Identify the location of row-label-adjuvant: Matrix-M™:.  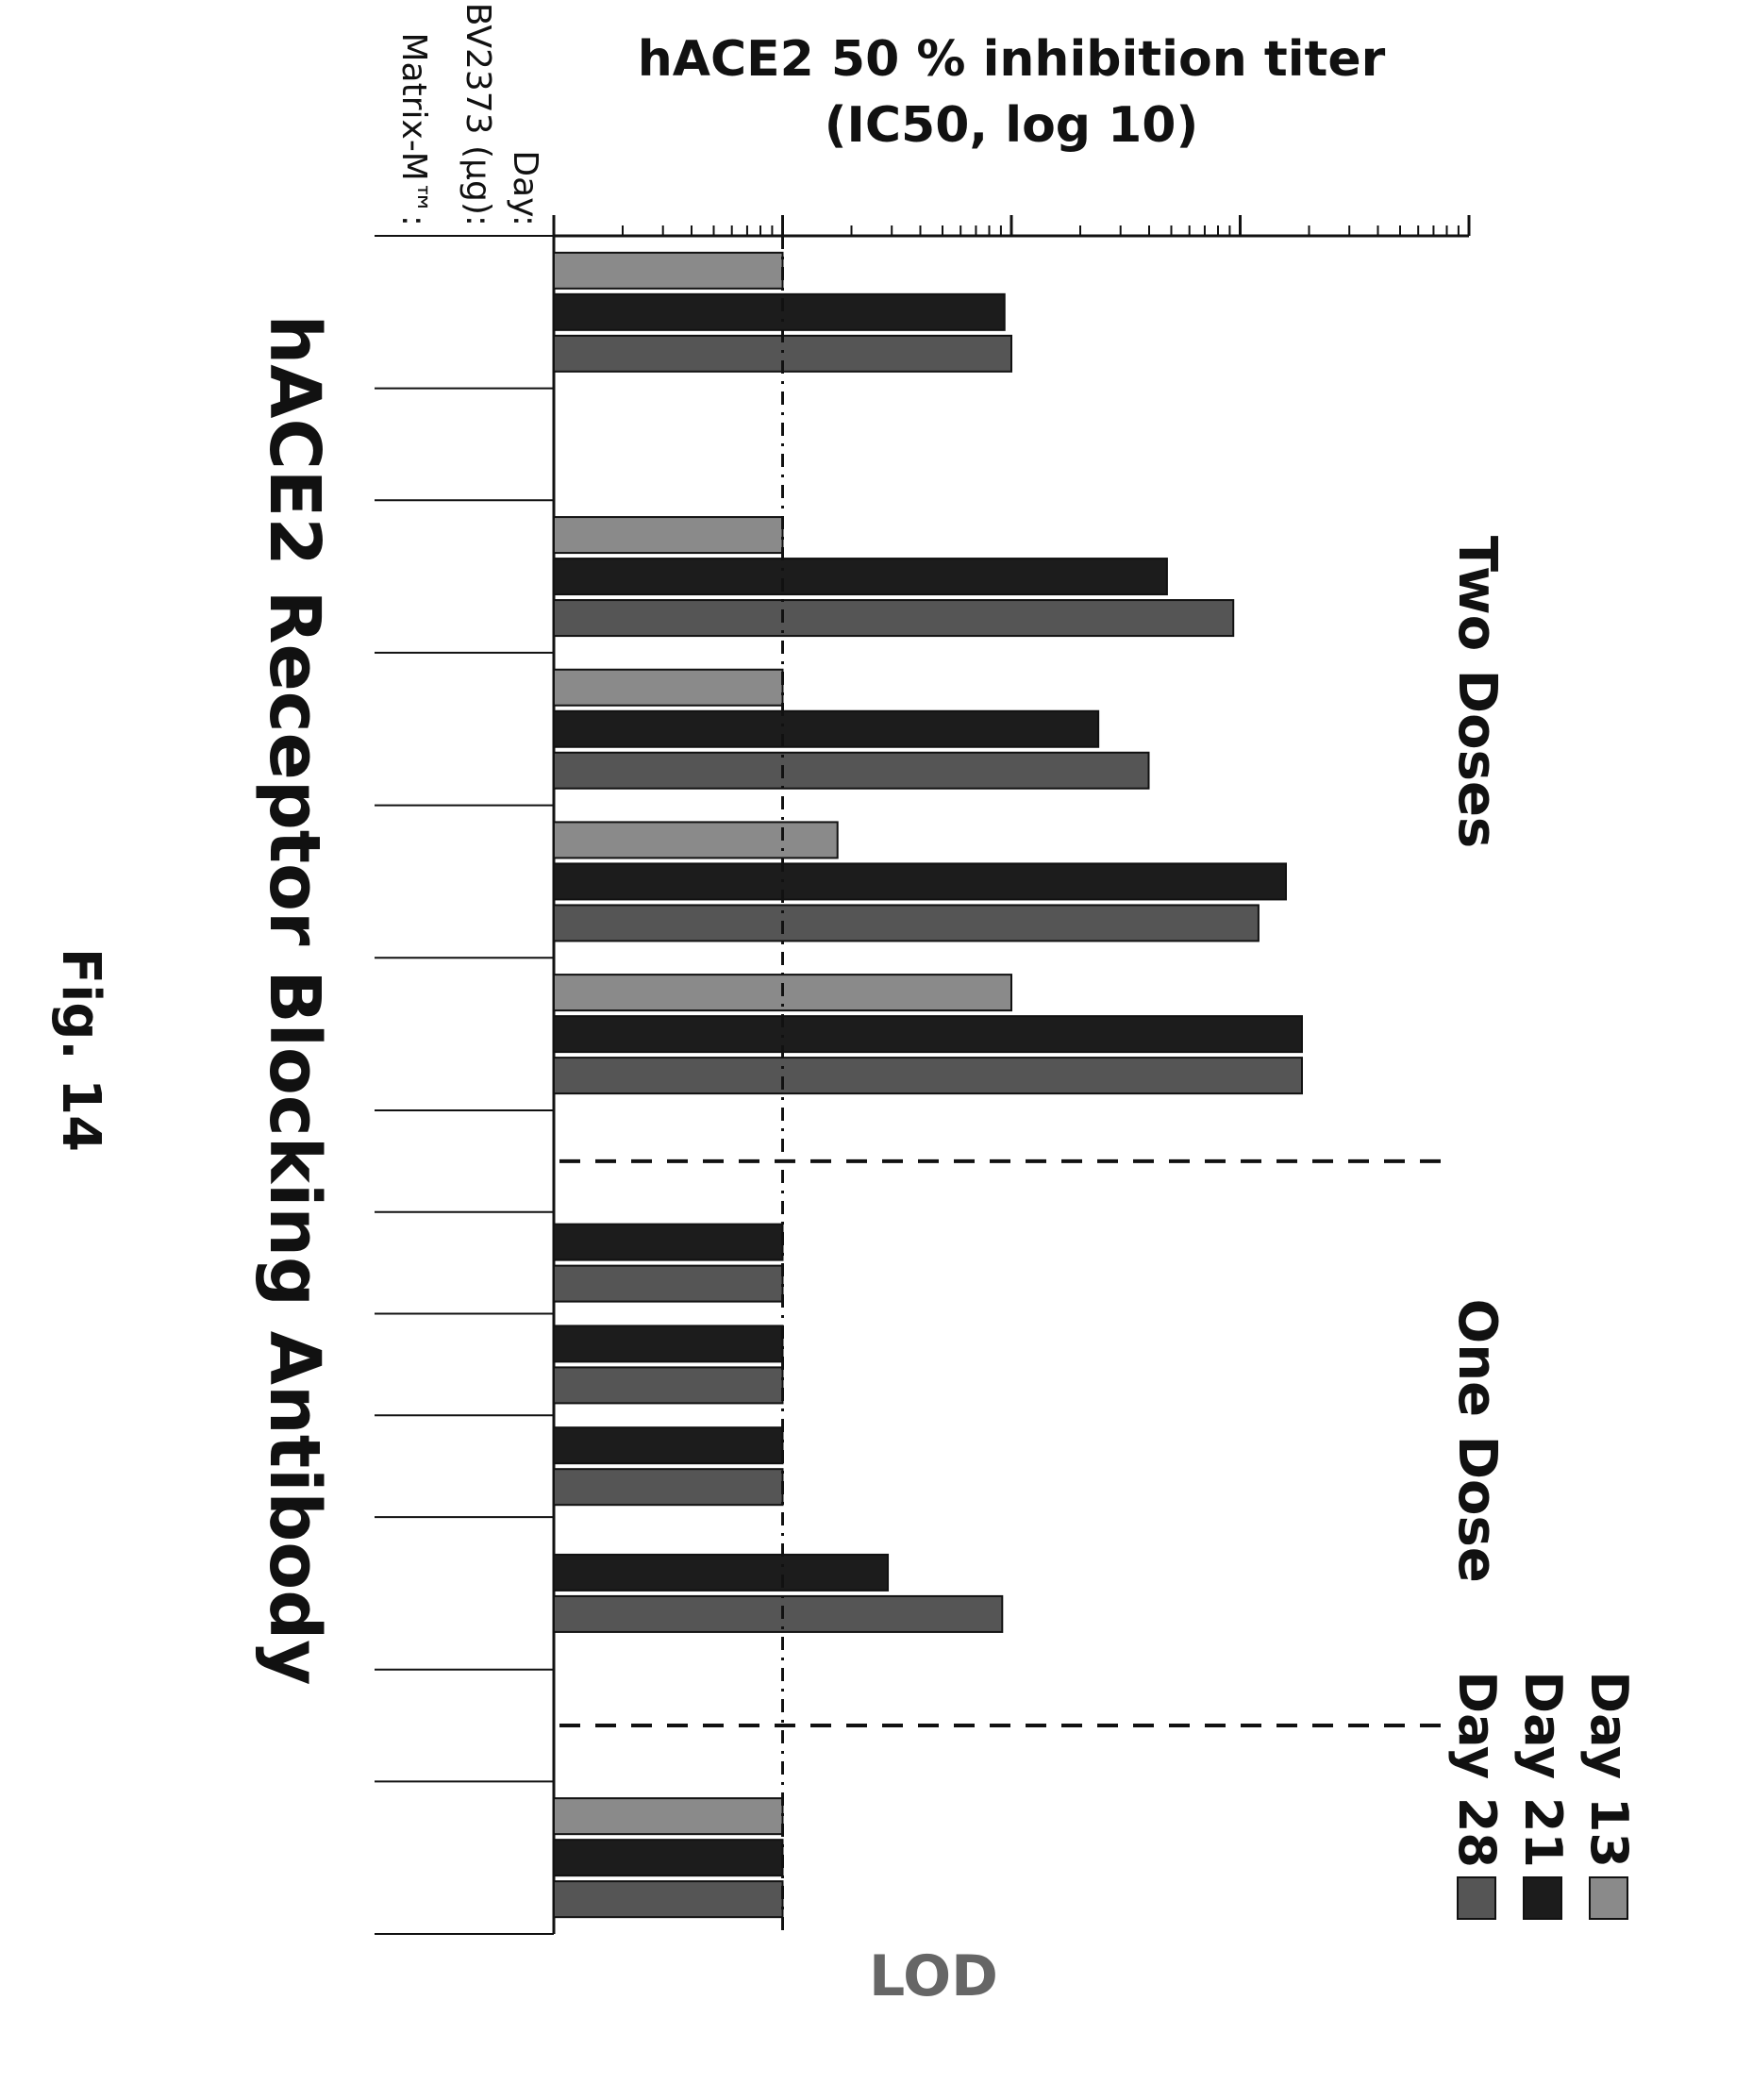
(414, 129).